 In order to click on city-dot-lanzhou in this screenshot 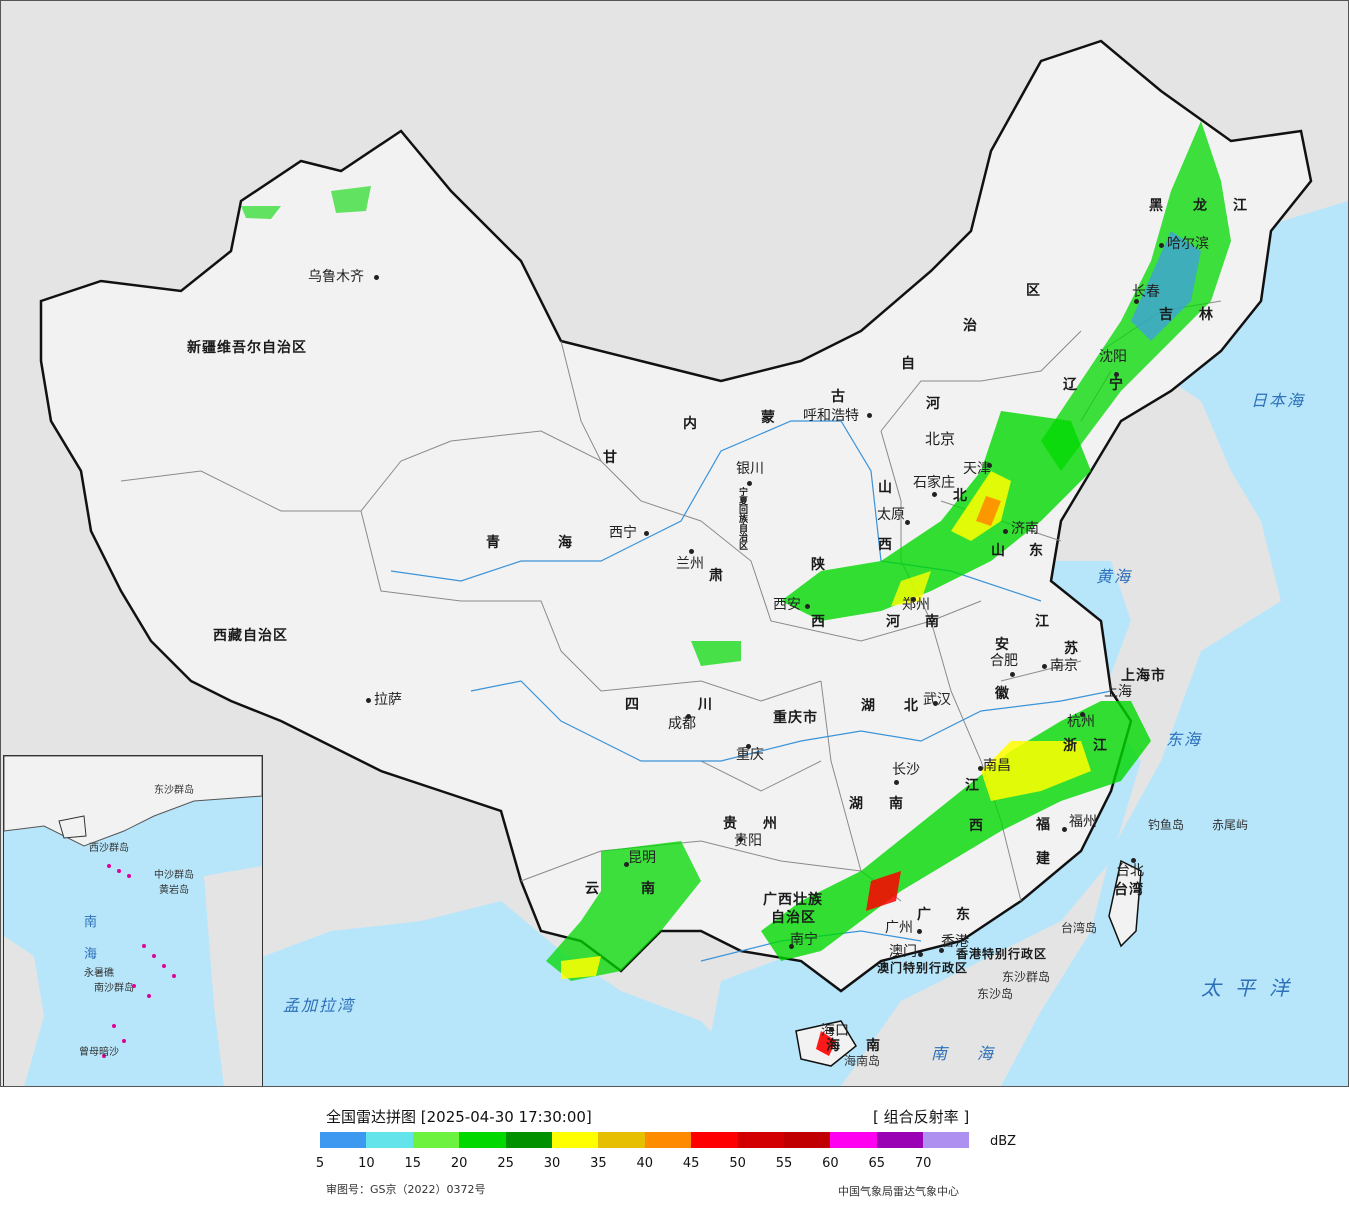, I will do `click(691, 551)`.